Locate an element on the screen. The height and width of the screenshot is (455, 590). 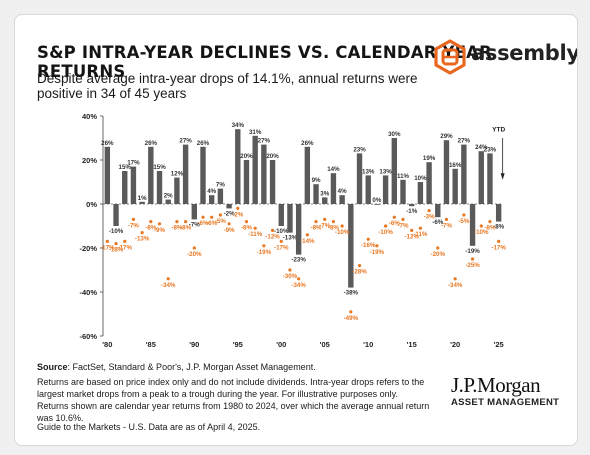
intra-year-decline-label: -30% is located at coordinates (290, 276).